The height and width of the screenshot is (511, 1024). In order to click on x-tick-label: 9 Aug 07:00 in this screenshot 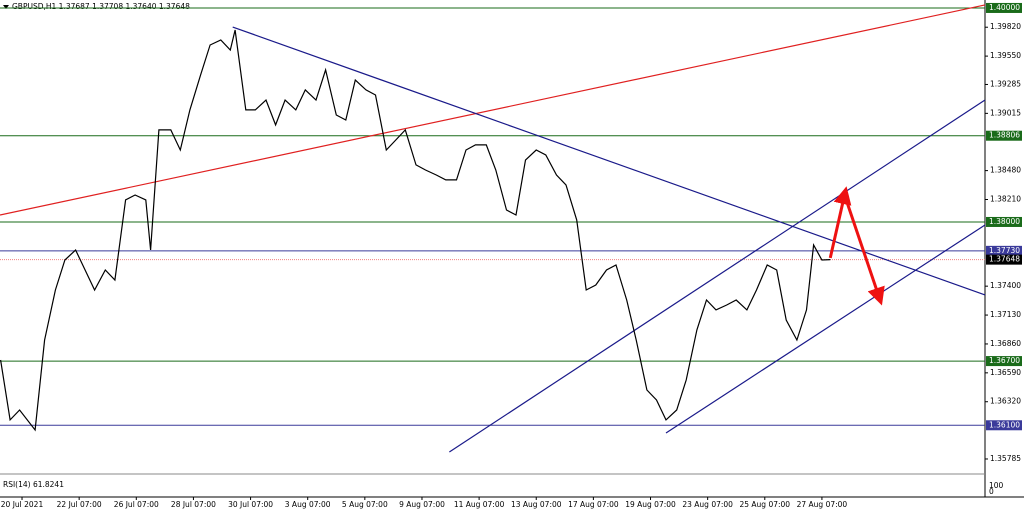, I will do `click(422, 504)`.